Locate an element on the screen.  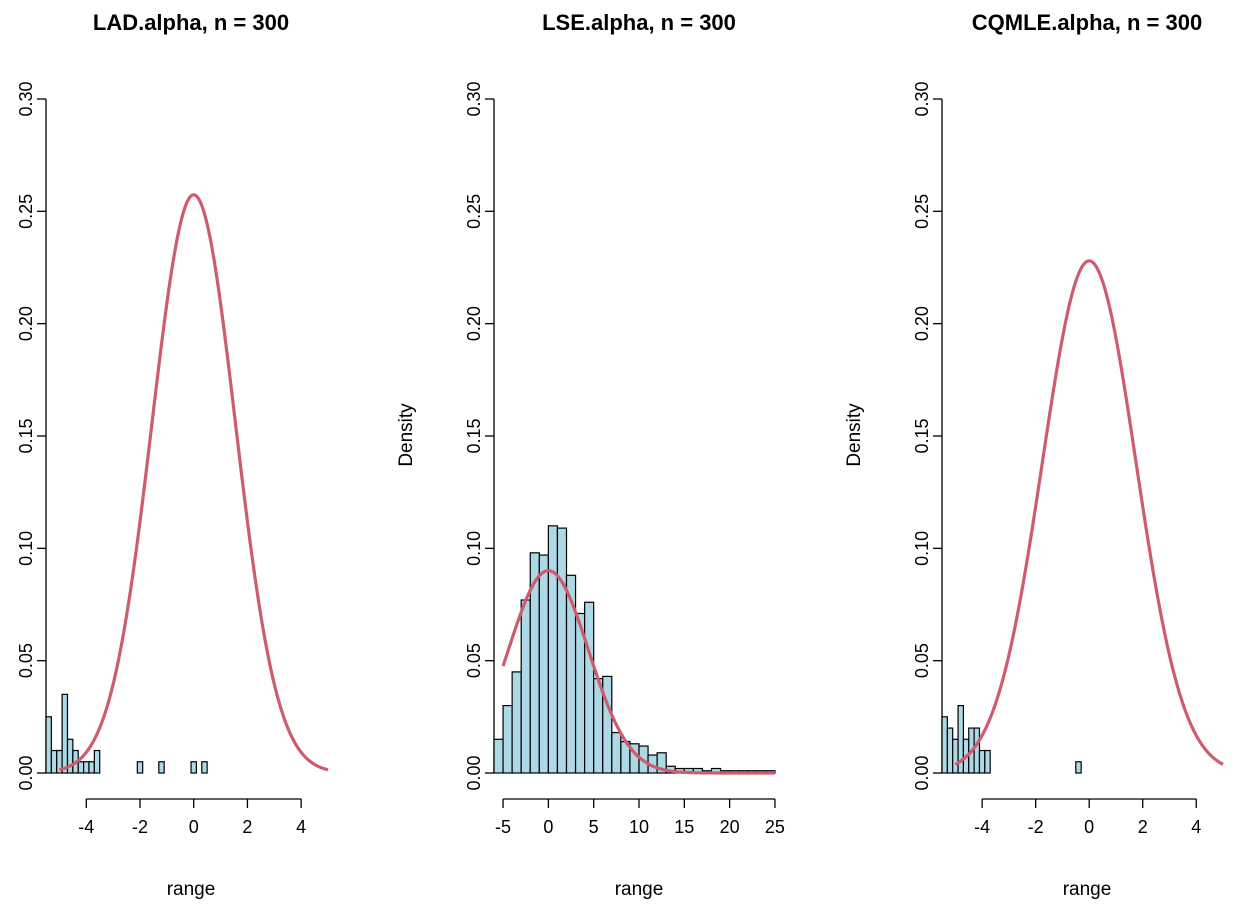
x-tick-label: 10 is located at coordinates (639, 827).